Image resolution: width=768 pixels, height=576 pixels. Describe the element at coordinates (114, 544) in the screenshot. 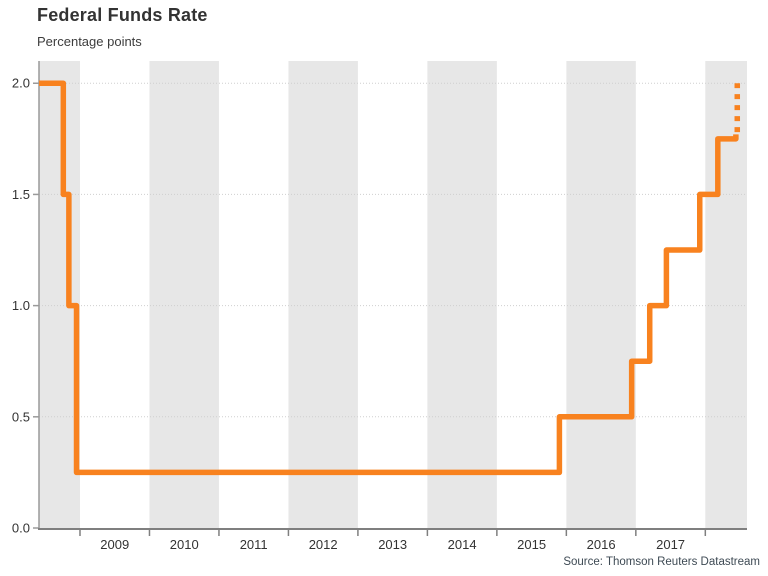

I see `x-tick-label: 2009` at that location.